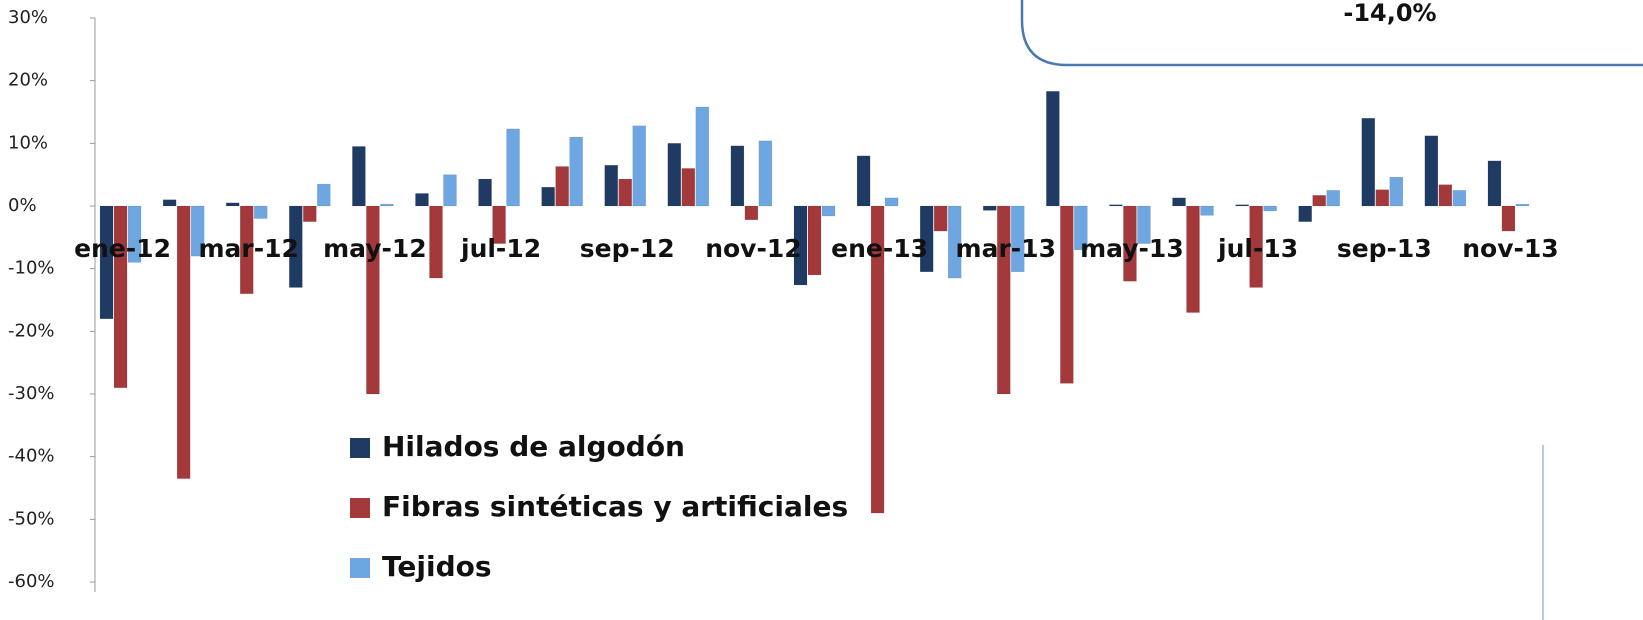 The width and height of the screenshot is (1643, 620). What do you see at coordinates (31, 518) in the screenshot?
I see `y-tick-label: -50%` at bounding box center [31, 518].